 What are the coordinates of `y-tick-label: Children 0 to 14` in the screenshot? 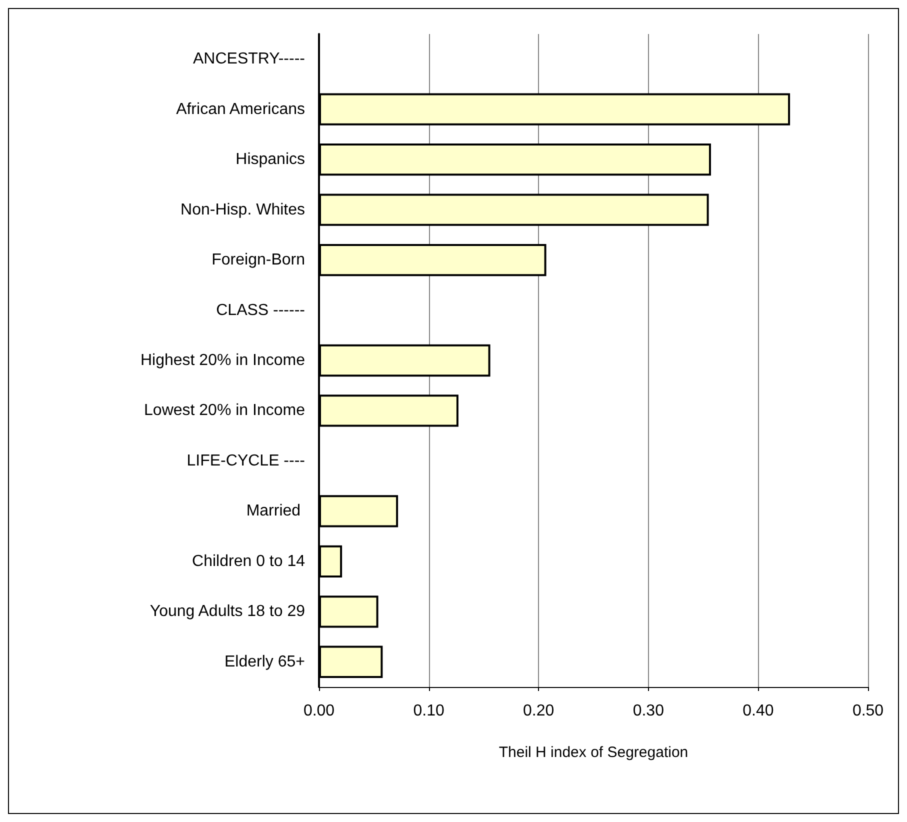 It's located at (249, 561).